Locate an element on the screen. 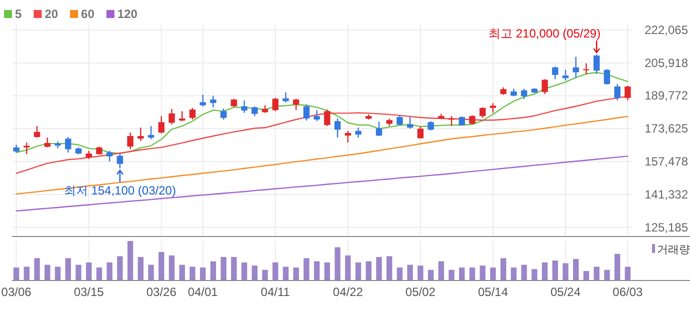 The width and height of the screenshot is (690, 311). y-tick-label: 141,332 is located at coordinates (666, 194).